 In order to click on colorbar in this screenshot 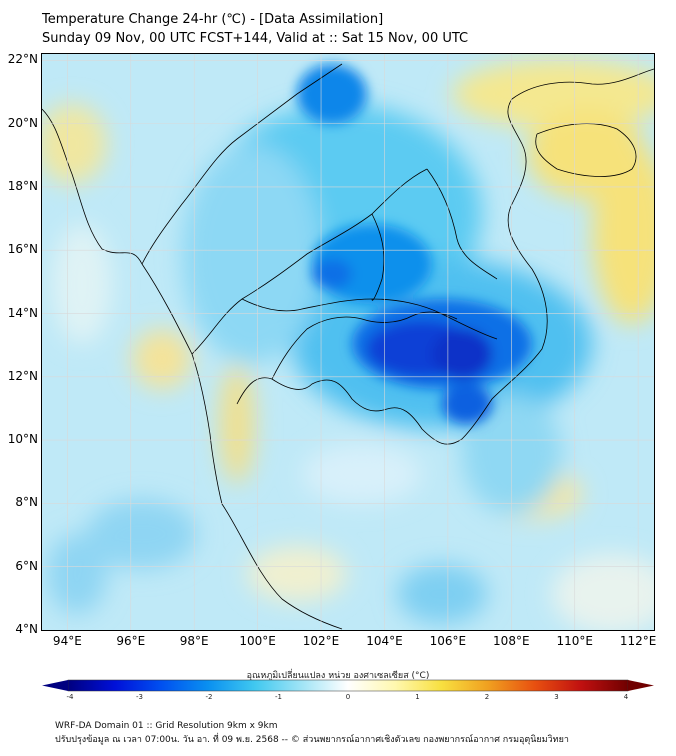, I will do `click(348, 685)`.